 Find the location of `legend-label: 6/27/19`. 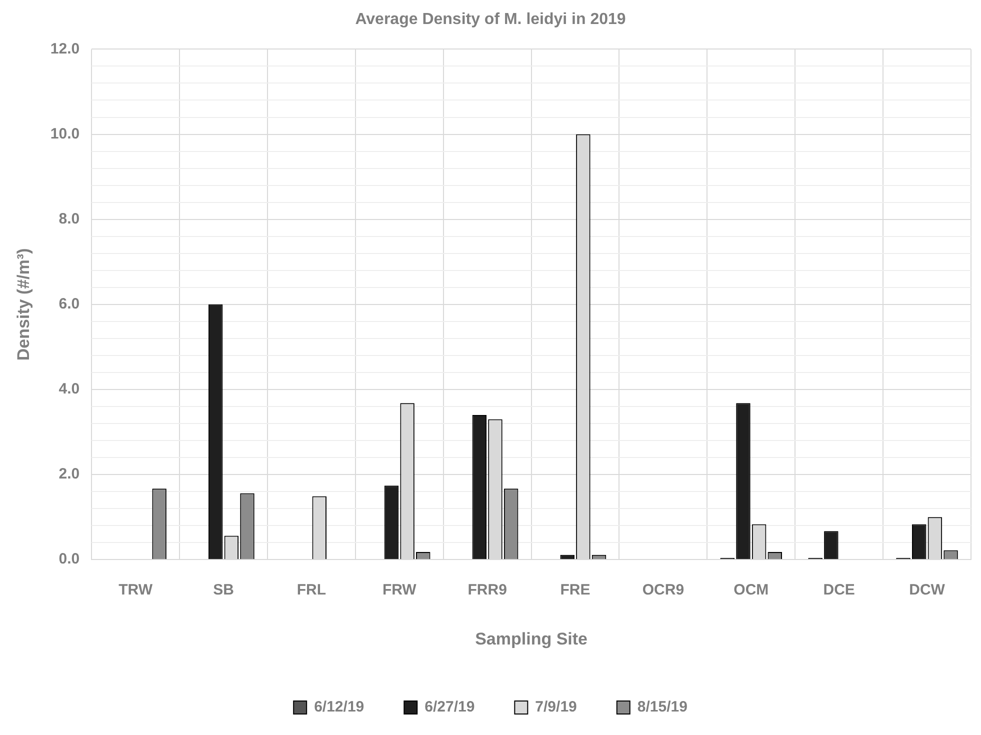

legend-label: 6/27/19 is located at coordinates (449, 707).